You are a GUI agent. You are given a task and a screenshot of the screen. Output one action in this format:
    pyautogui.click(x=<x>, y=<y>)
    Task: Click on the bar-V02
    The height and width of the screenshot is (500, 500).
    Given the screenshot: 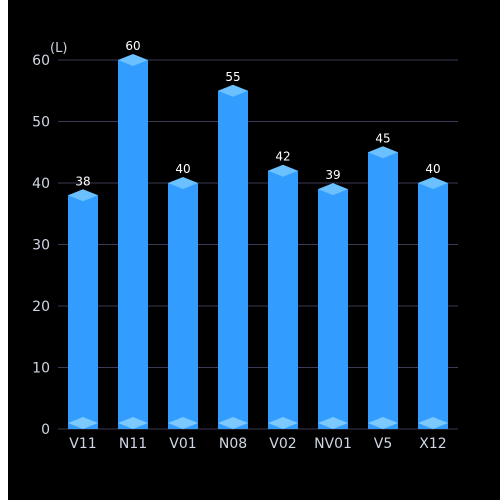 What is the action you would take?
    pyautogui.click(x=283, y=296)
    